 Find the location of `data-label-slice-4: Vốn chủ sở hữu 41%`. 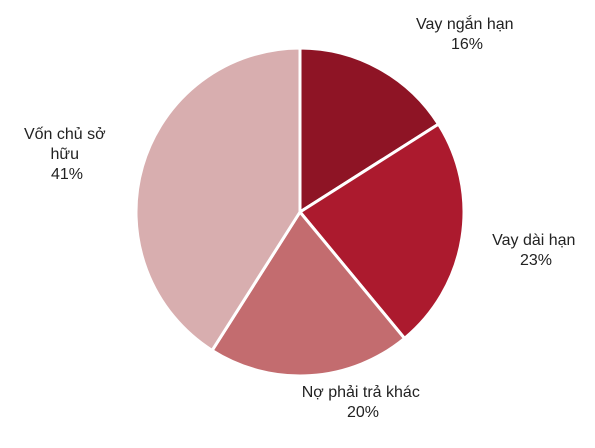

data-label-slice-4: Vốn chủ sở hữu 41% is located at coordinates (67, 154).